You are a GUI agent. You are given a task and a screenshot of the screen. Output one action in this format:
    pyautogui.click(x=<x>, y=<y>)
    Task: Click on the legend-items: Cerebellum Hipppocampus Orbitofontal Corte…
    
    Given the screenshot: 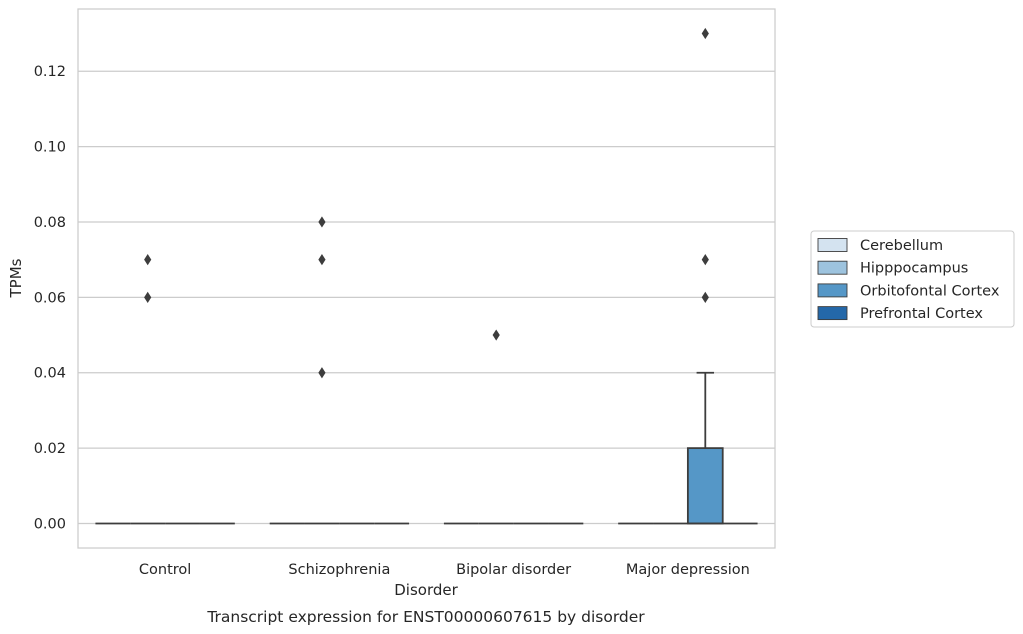 What is the action you would take?
    pyautogui.click(x=908, y=280)
    